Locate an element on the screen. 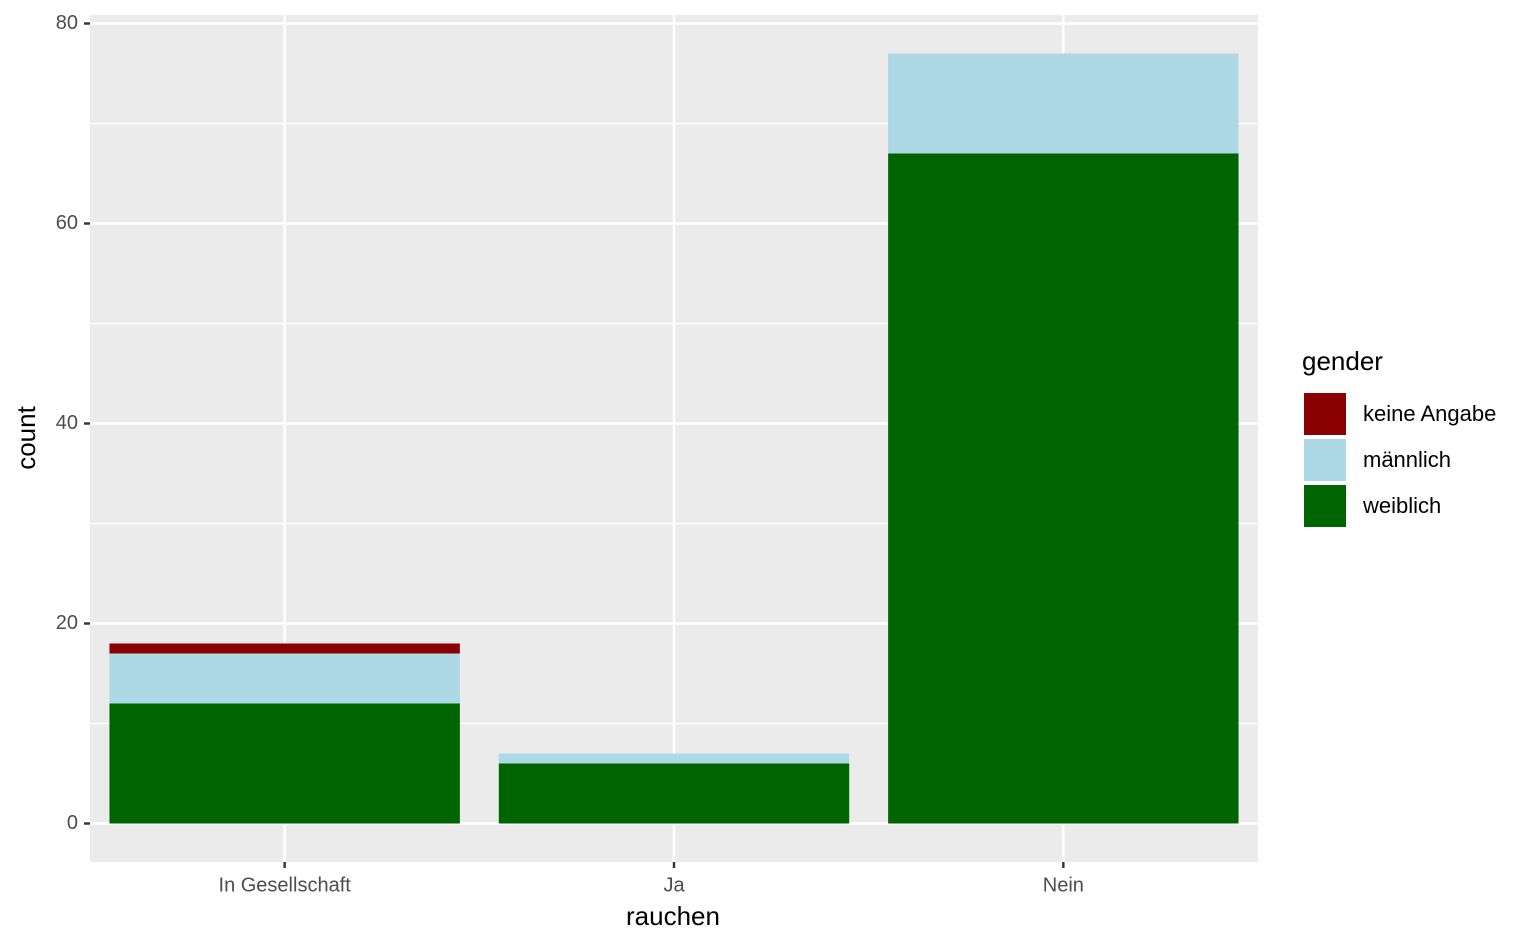  x-tick-label: Ja is located at coordinates (674, 885).